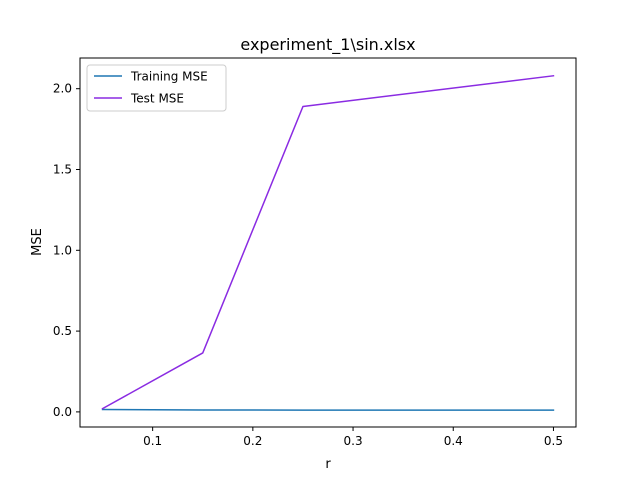  I want to click on y-tick-label: 2.0, so click(62, 89).